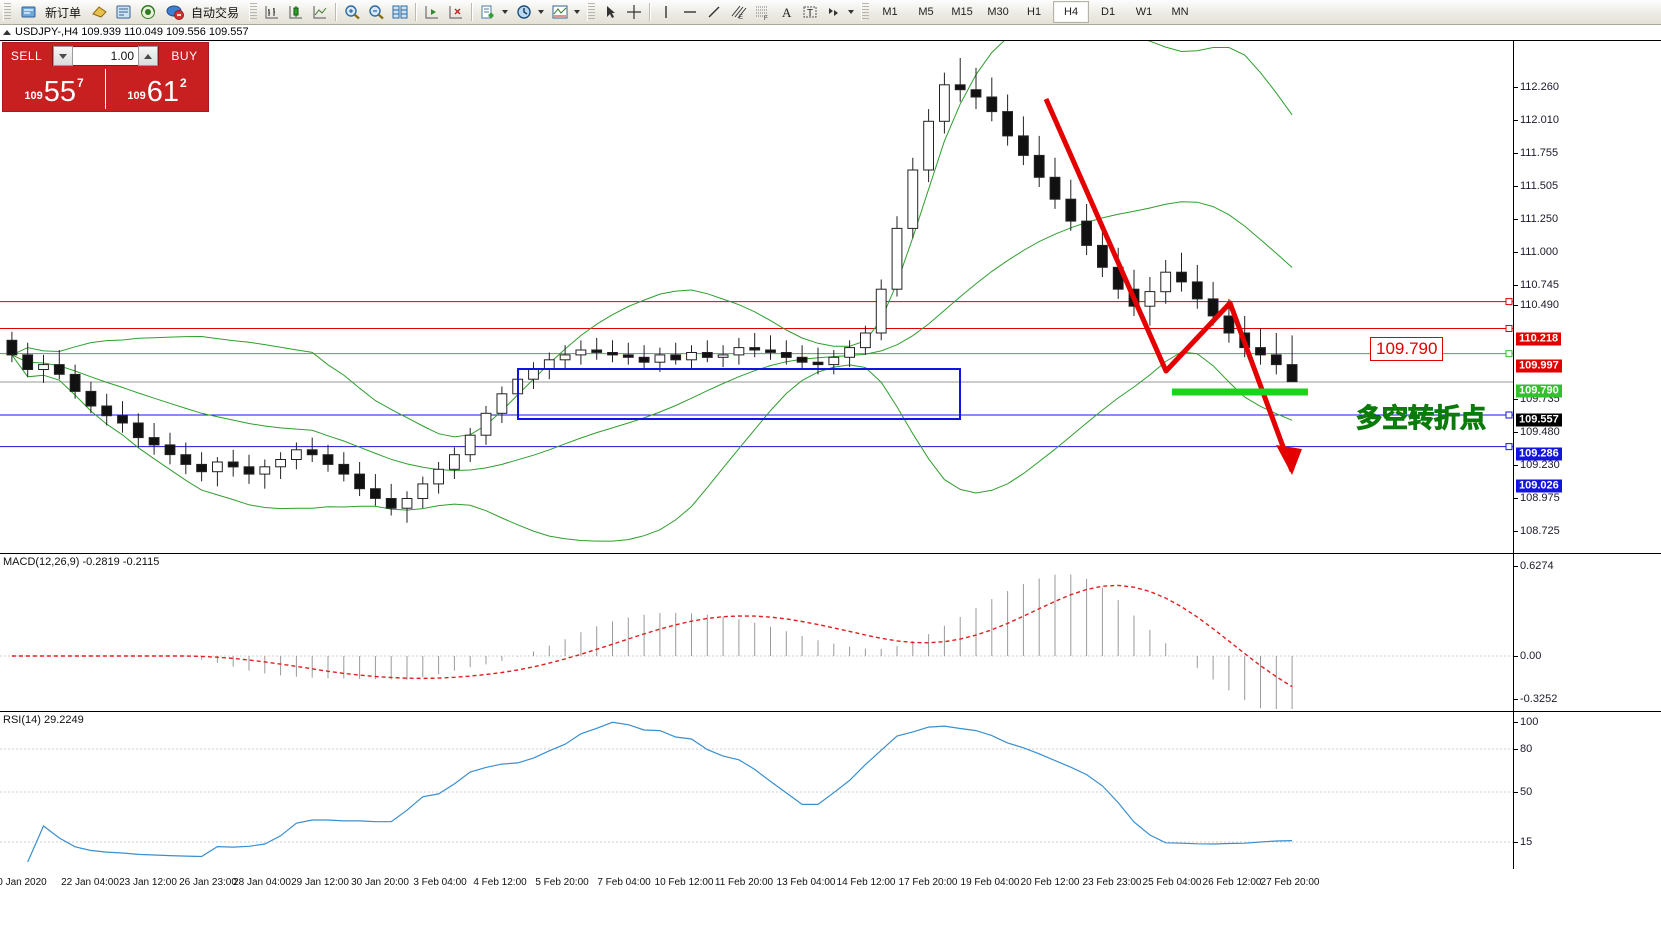  What do you see at coordinates (148, 56) in the screenshot?
I see `volume-increase-button` at bounding box center [148, 56].